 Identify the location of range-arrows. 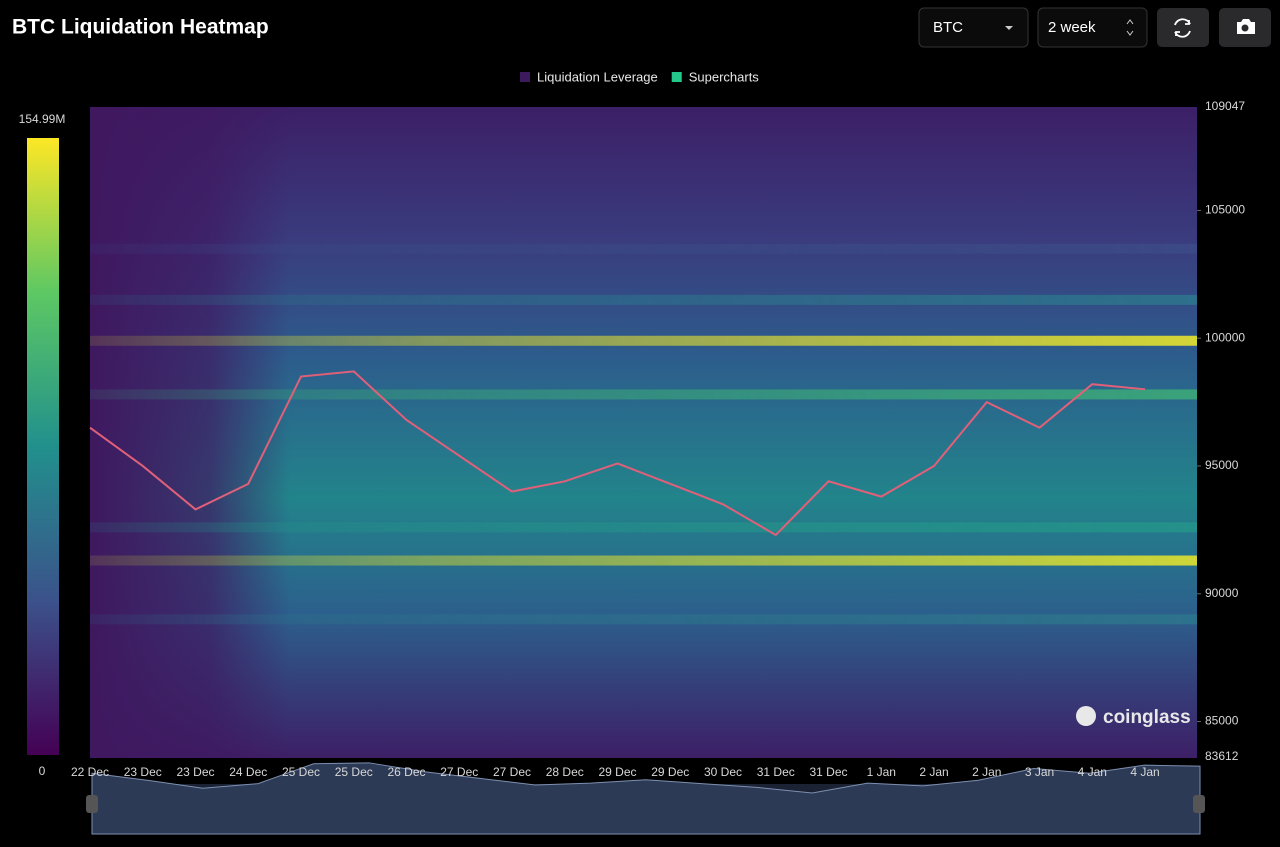
(1130, 27).